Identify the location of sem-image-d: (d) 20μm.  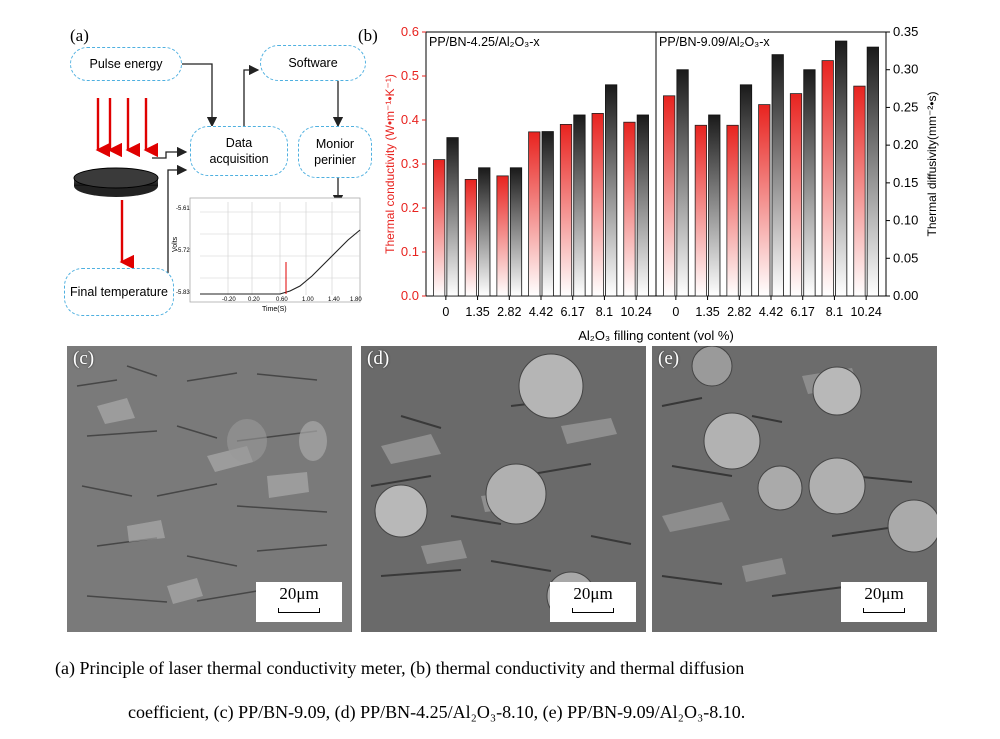
(503, 489).